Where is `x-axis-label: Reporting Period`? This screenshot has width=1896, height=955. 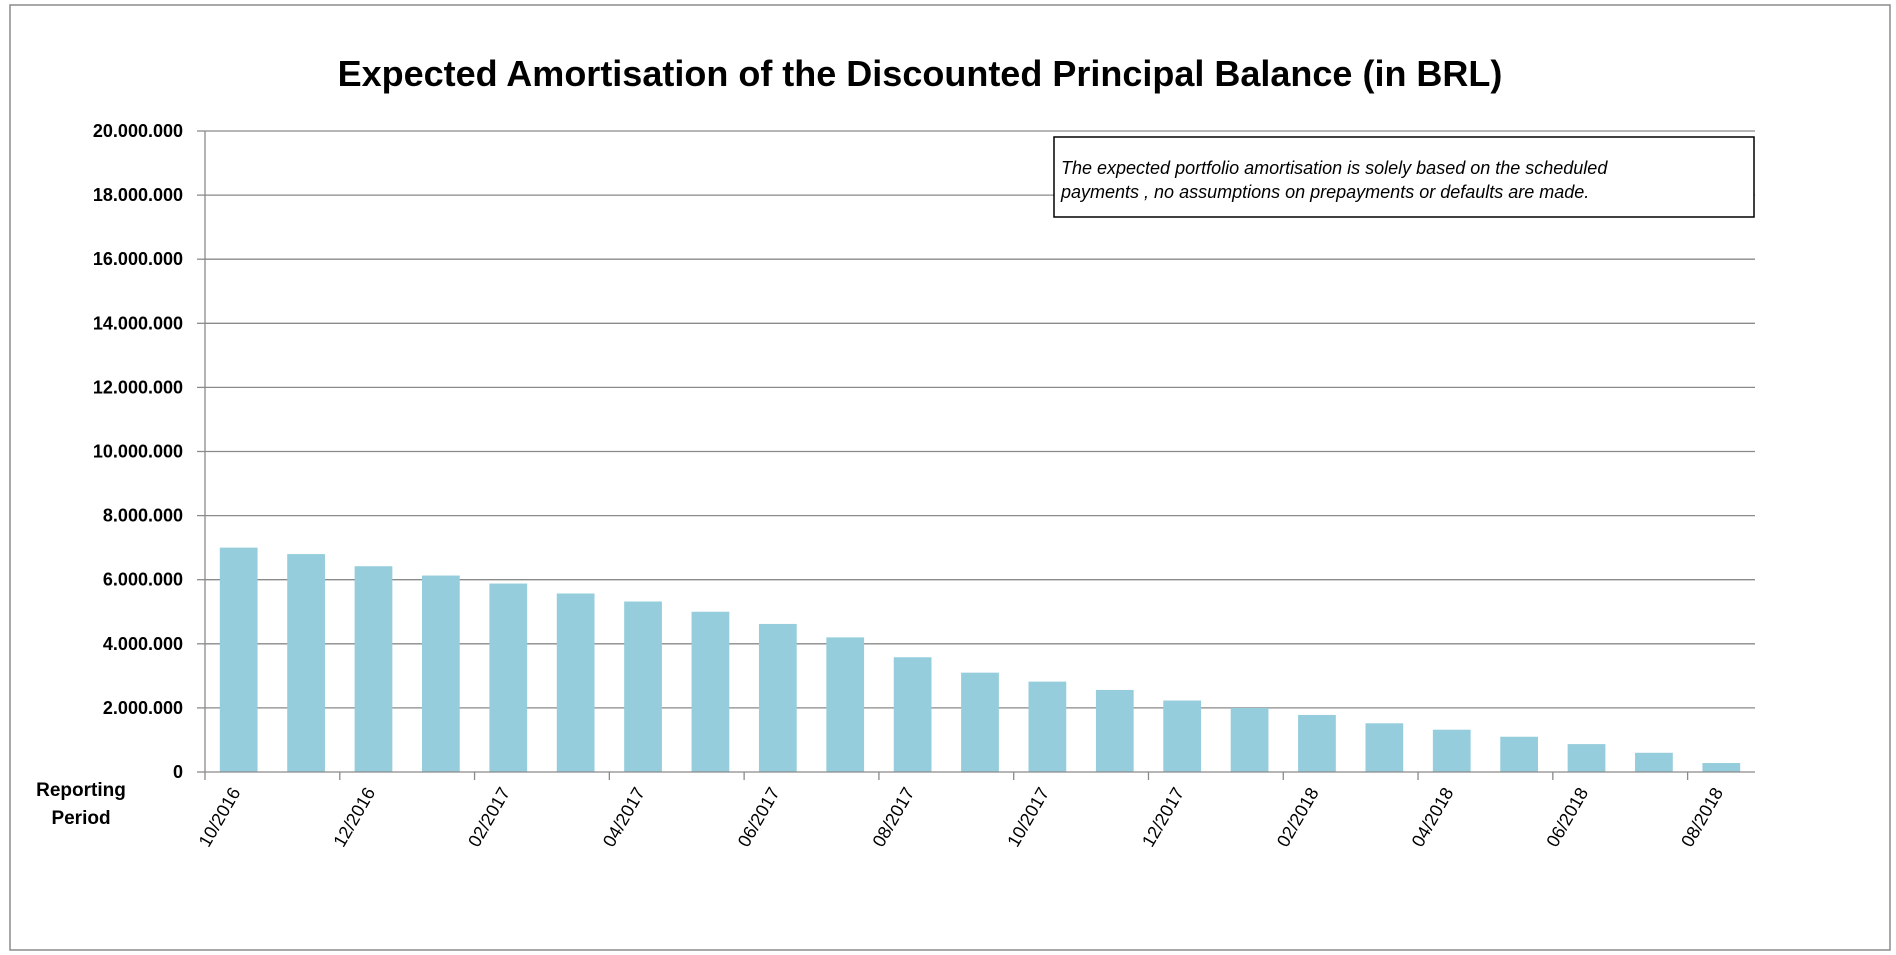
x-axis-label: Reporting Period is located at coordinates (81, 804).